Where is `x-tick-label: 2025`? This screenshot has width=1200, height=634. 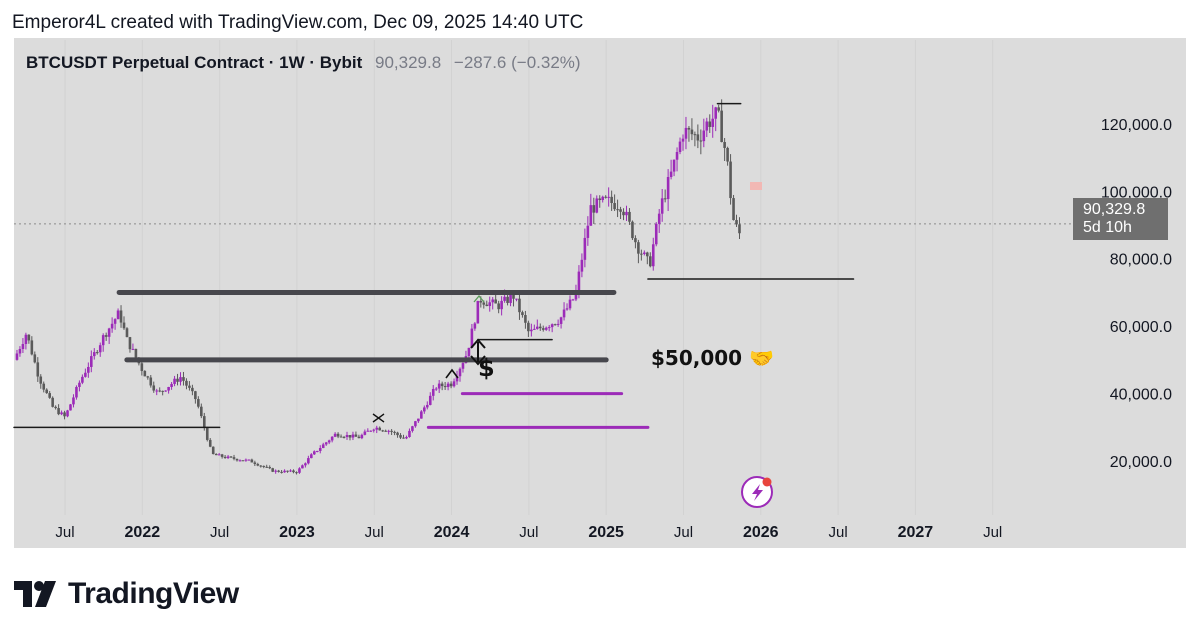
x-tick-label: 2025 is located at coordinates (606, 532).